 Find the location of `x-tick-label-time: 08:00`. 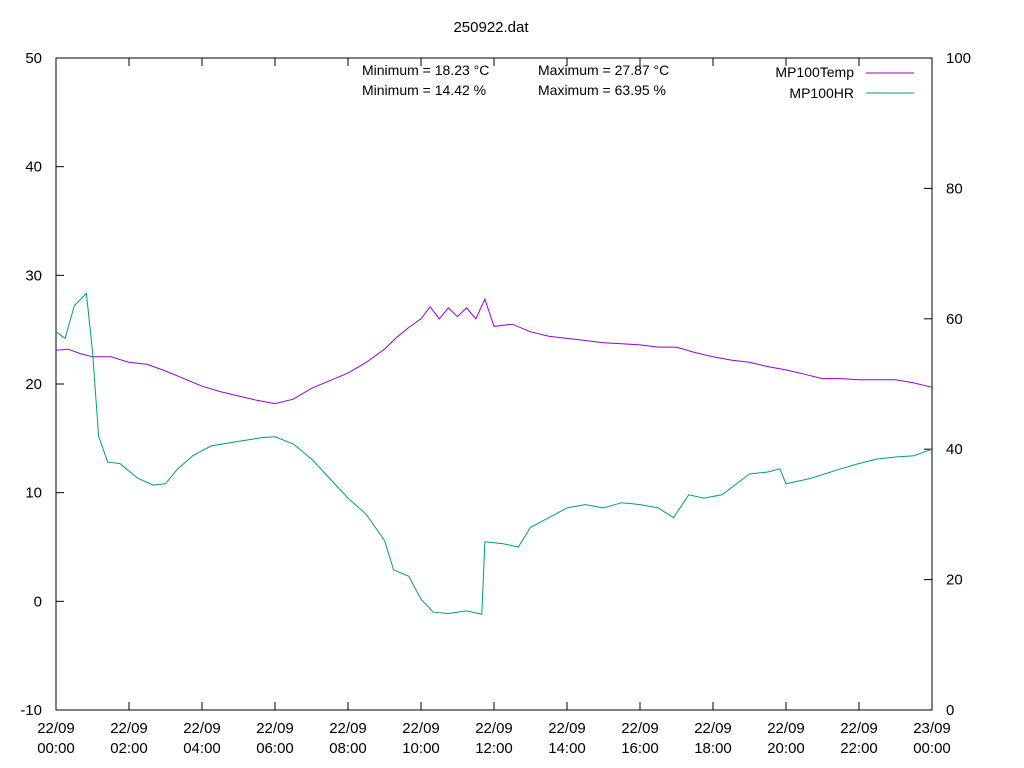

x-tick-label-time: 08:00 is located at coordinates (348, 748).